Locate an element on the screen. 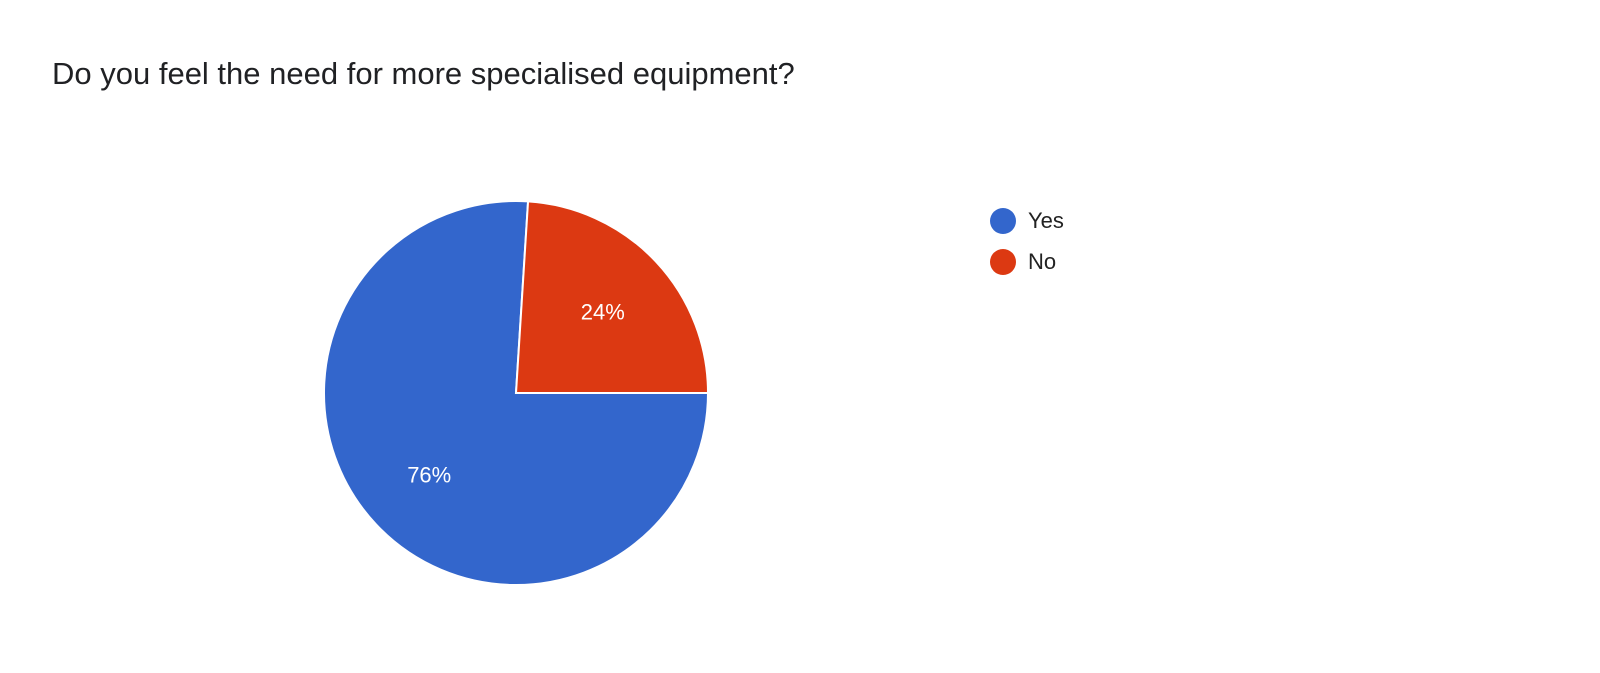 This screenshot has width=1600, height=673. pie-slice-no is located at coordinates (612, 297).